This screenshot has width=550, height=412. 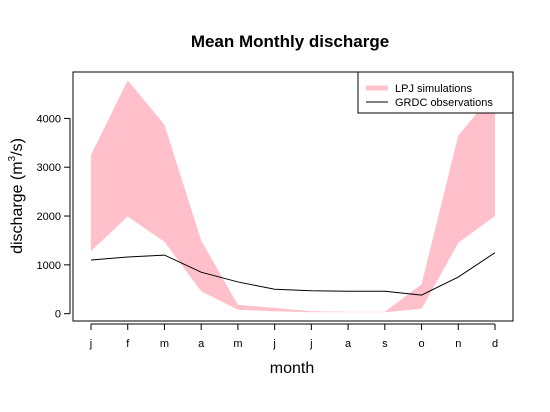 What do you see at coordinates (458, 344) in the screenshot?
I see `x-tick-label: n` at bounding box center [458, 344].